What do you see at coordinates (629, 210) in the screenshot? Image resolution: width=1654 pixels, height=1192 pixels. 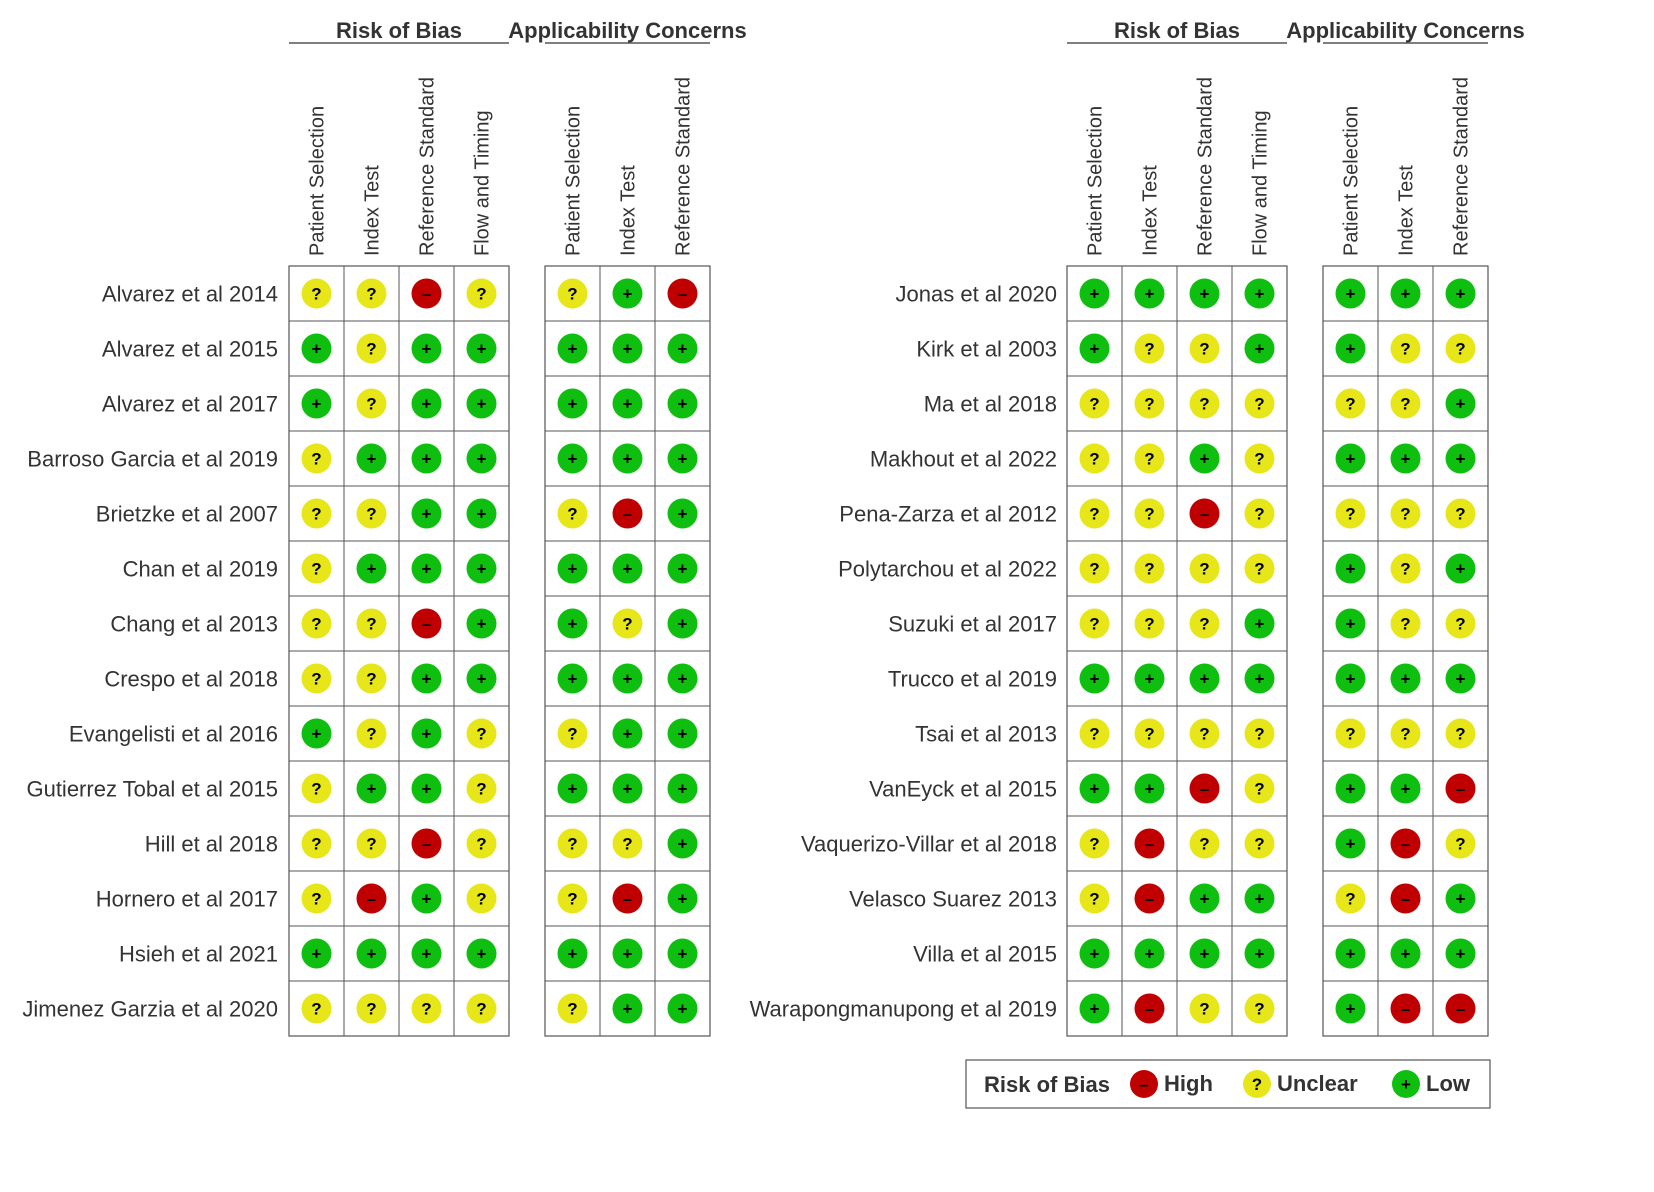 I see `column-label-applicability: Index Test` at bounding box center [629, 210].